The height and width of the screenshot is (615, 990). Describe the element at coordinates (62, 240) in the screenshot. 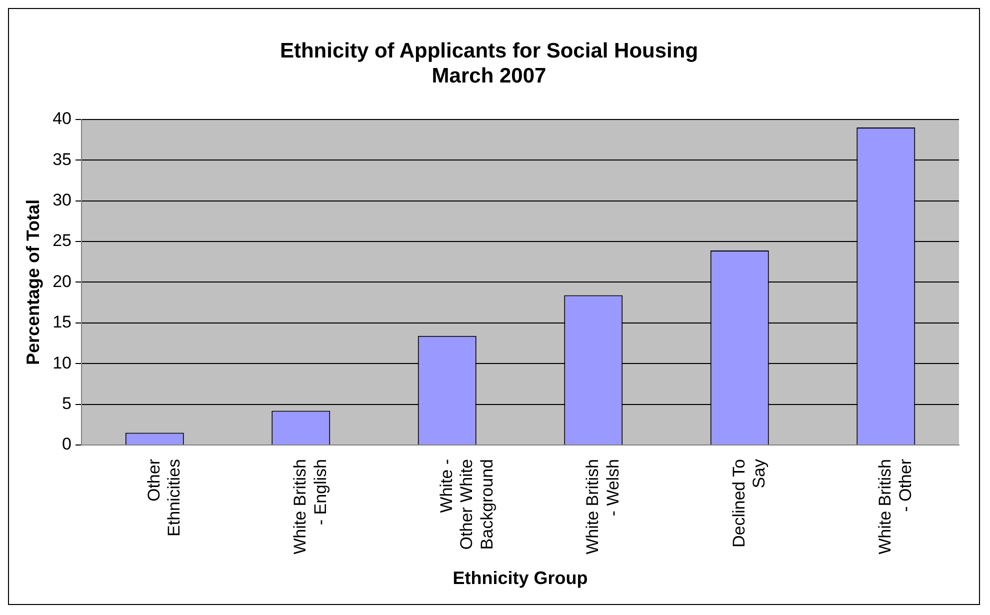

I see `y-tick-label: 25` at that location.